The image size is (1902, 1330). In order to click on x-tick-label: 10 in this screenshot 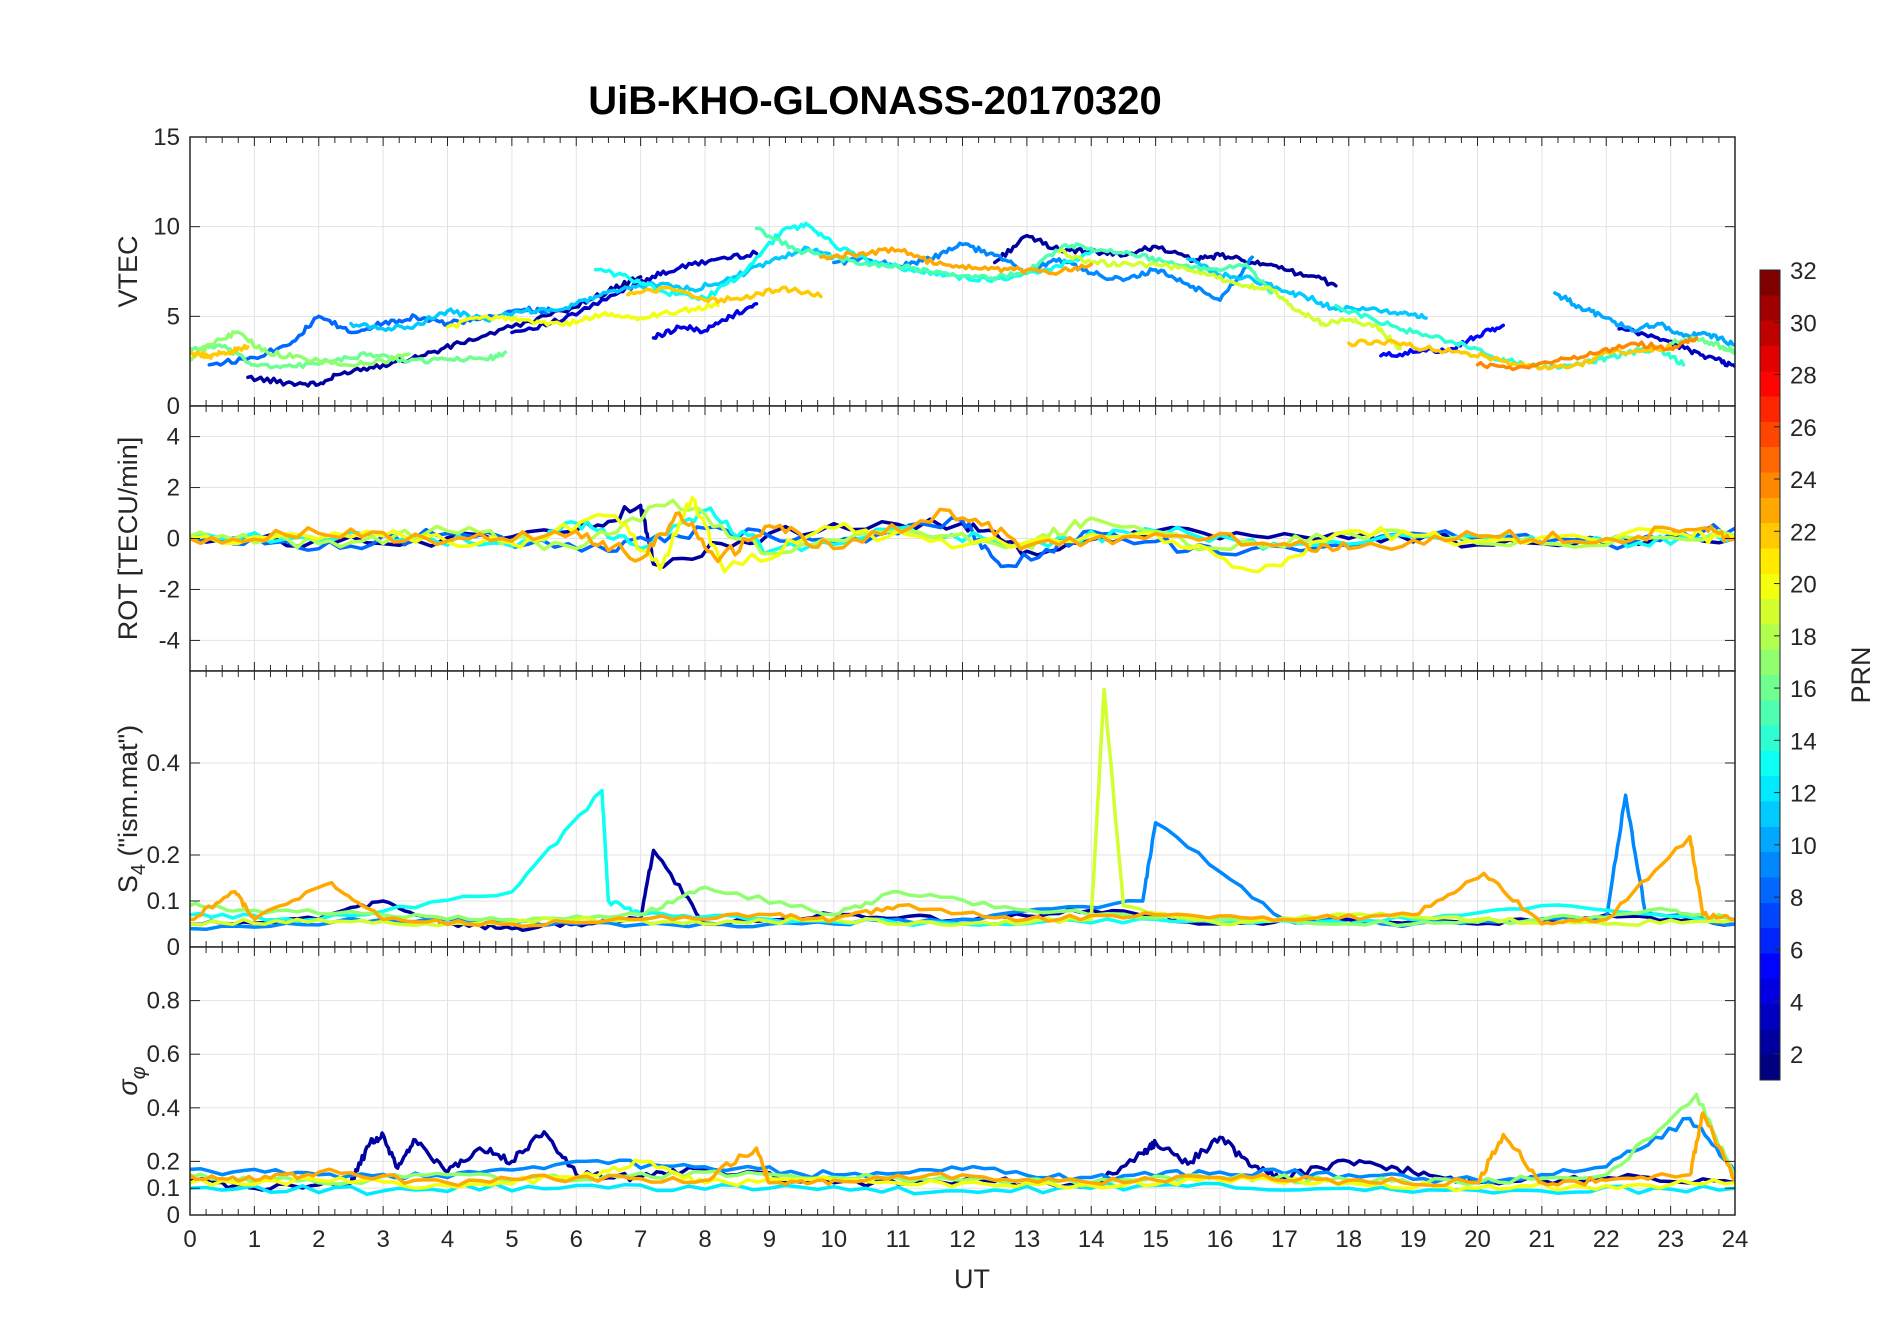, I will do `click(833, 1239)`.